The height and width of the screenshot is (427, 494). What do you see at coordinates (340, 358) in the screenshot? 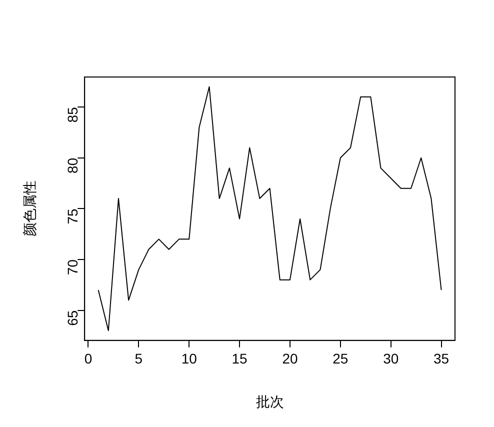
I see `x-tick-label: 25` at bounding box center [340, 358].